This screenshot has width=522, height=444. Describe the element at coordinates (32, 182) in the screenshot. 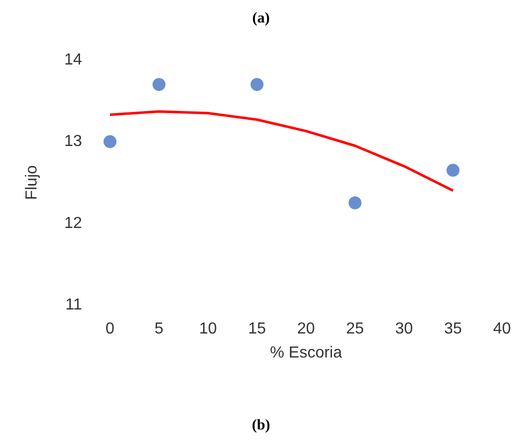

I see `y-axis-title: Flujo` at that location.